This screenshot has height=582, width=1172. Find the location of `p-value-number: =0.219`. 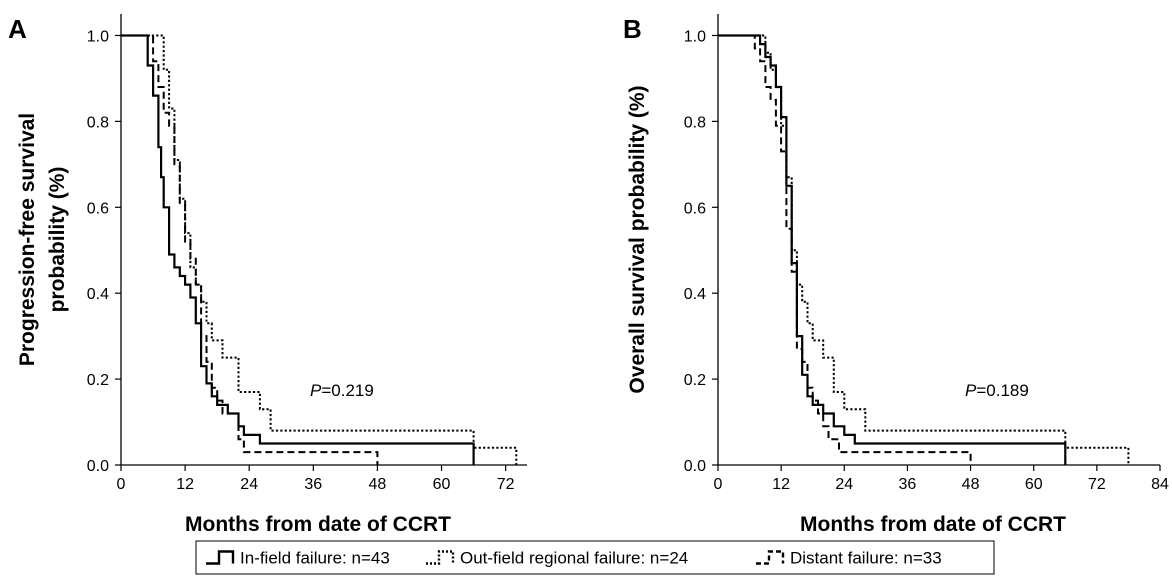

p-value-number: =0.219 is located at coordinates (347, 390).